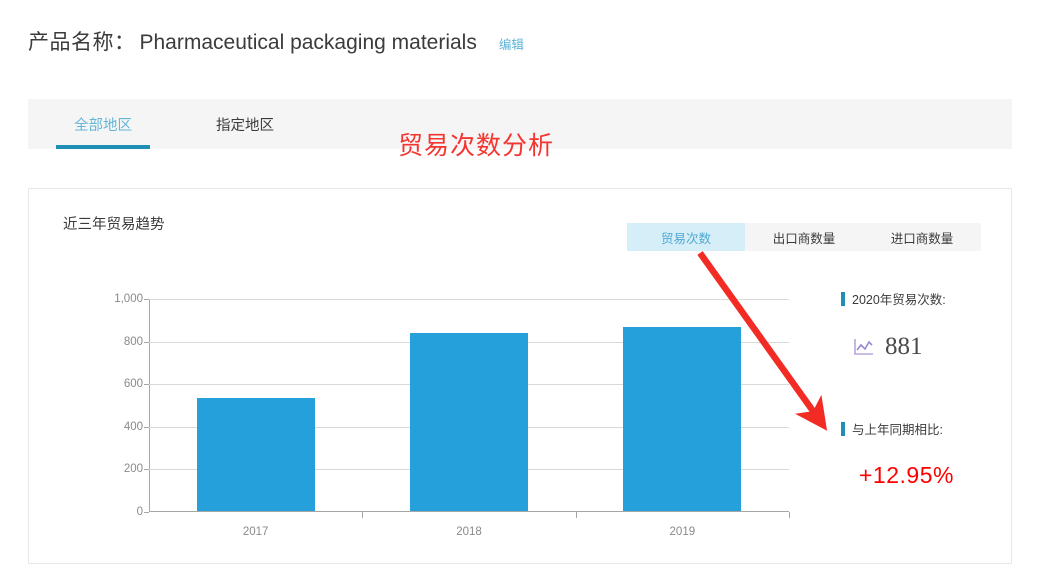  Describe the element at coordinates (255, 532) in the screenshot. I see `x-axis-label: 2017` at that location.